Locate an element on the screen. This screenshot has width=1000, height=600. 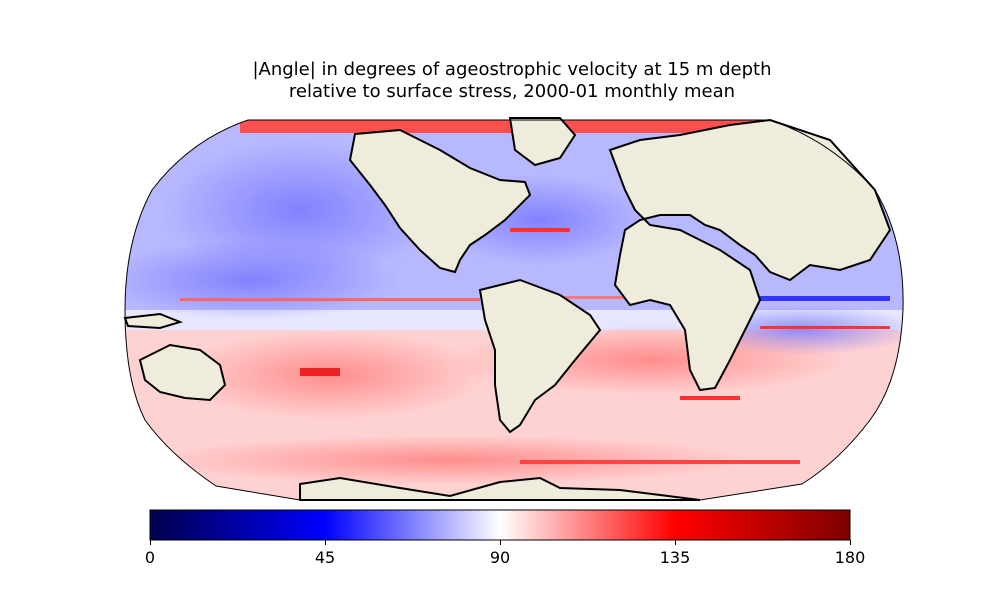
landmass-greenland is located at coordinates (542, 142).